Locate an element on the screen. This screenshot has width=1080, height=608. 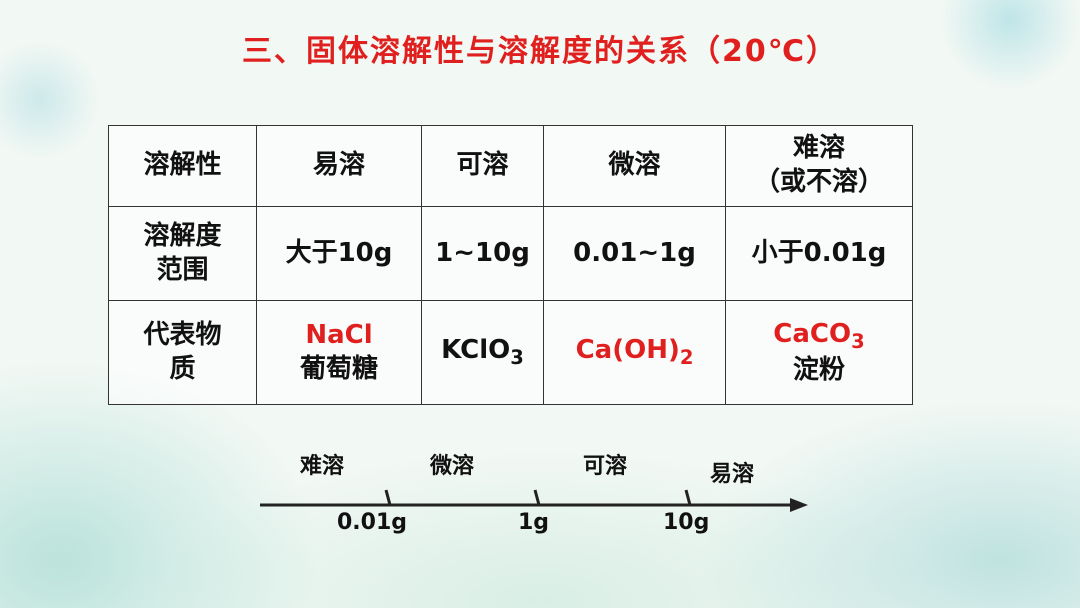
table-cell: CaCO3 淀粉 is located at coordinates (819, 352).